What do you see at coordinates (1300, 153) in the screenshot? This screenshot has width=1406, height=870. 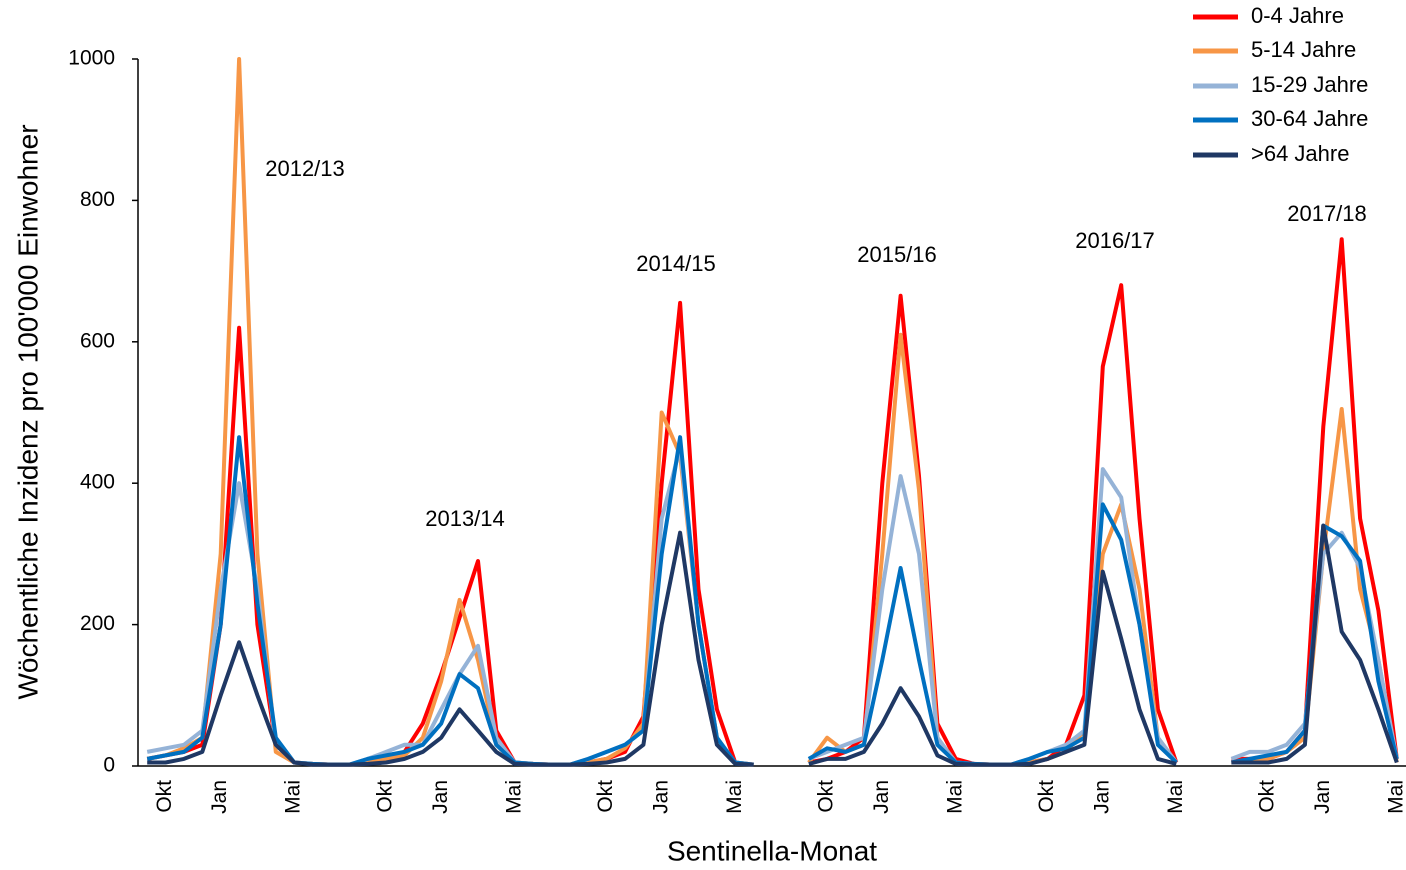 I see `legend-label: >64 Jahre` at bounding box center [1300, 153].